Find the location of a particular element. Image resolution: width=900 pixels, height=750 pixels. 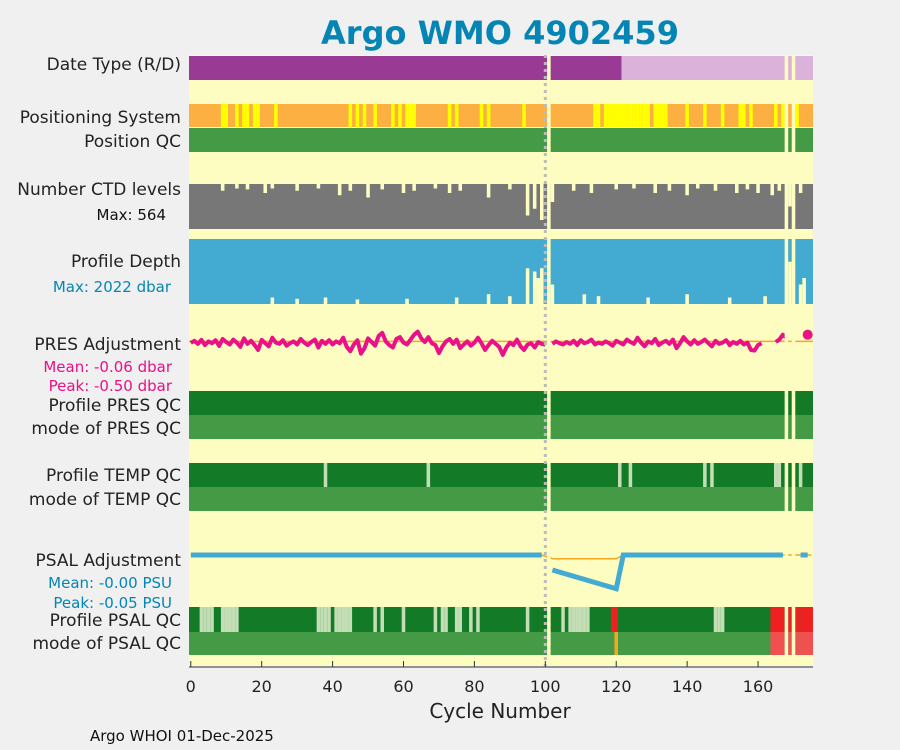

x-tick-label: 100 is located at coordinates (545, 686).